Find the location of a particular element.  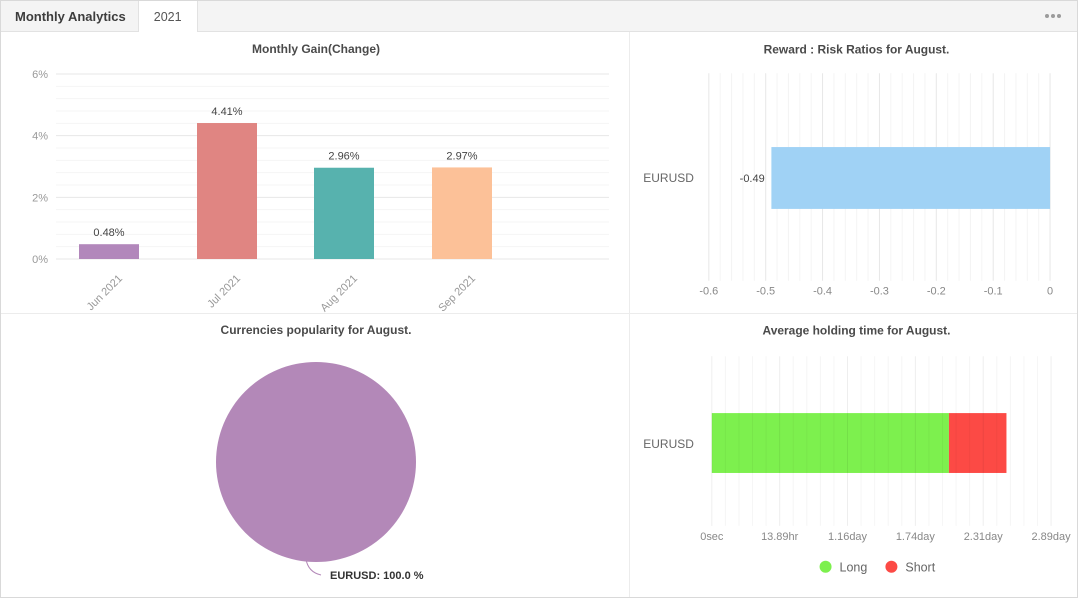

topbar: Monthly Analytics 2021 is located at coordinates (539, 16).